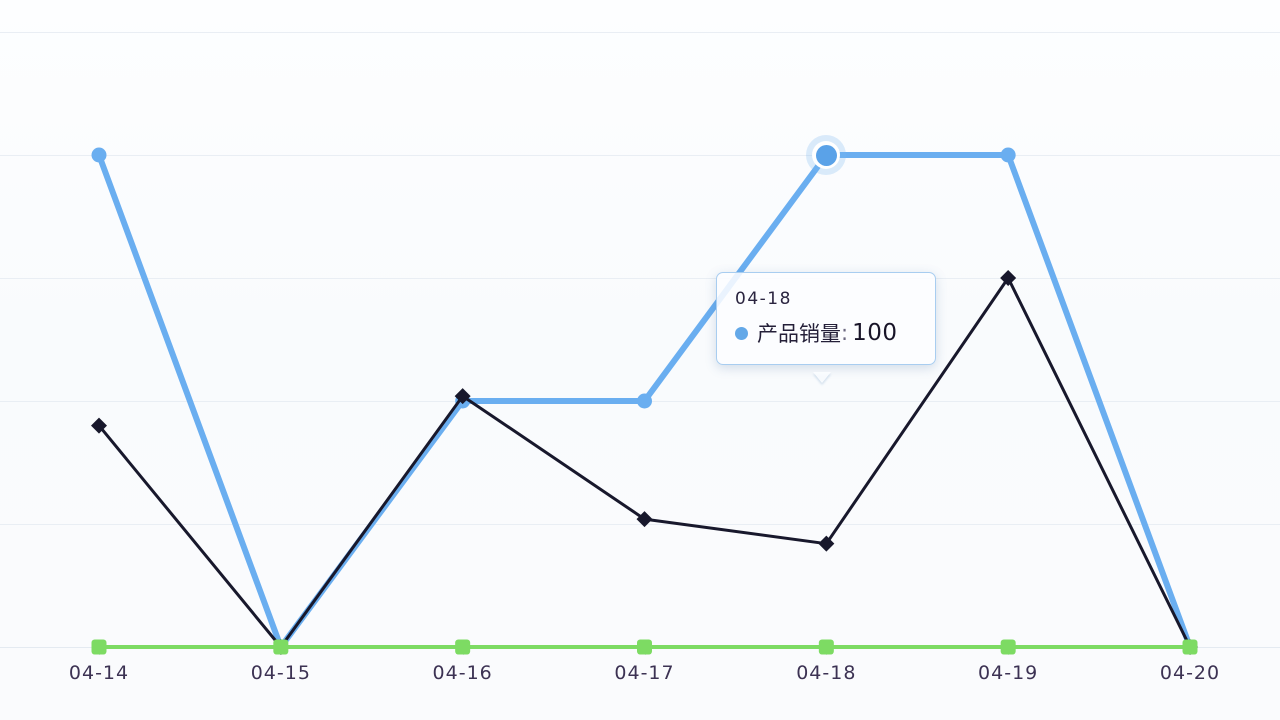  What do you see at coordinates (822, 377) in the screenshot?
I see `tooltip-pointer-arrow` at bounding box center [822, 377].